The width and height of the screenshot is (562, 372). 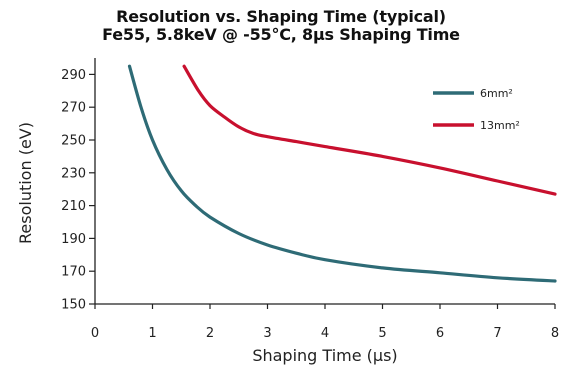 I want to click on x-tick-label: 1, so click(x=152, y=333).